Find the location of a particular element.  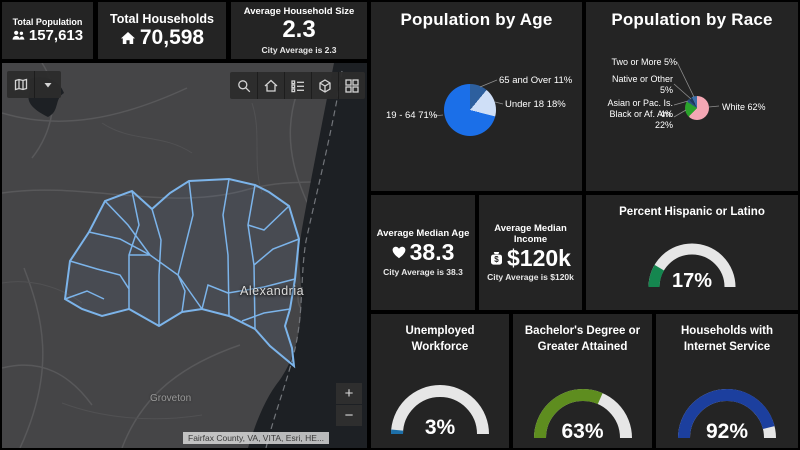

collapse-toolbar-button is located at coordinates (47, 84).